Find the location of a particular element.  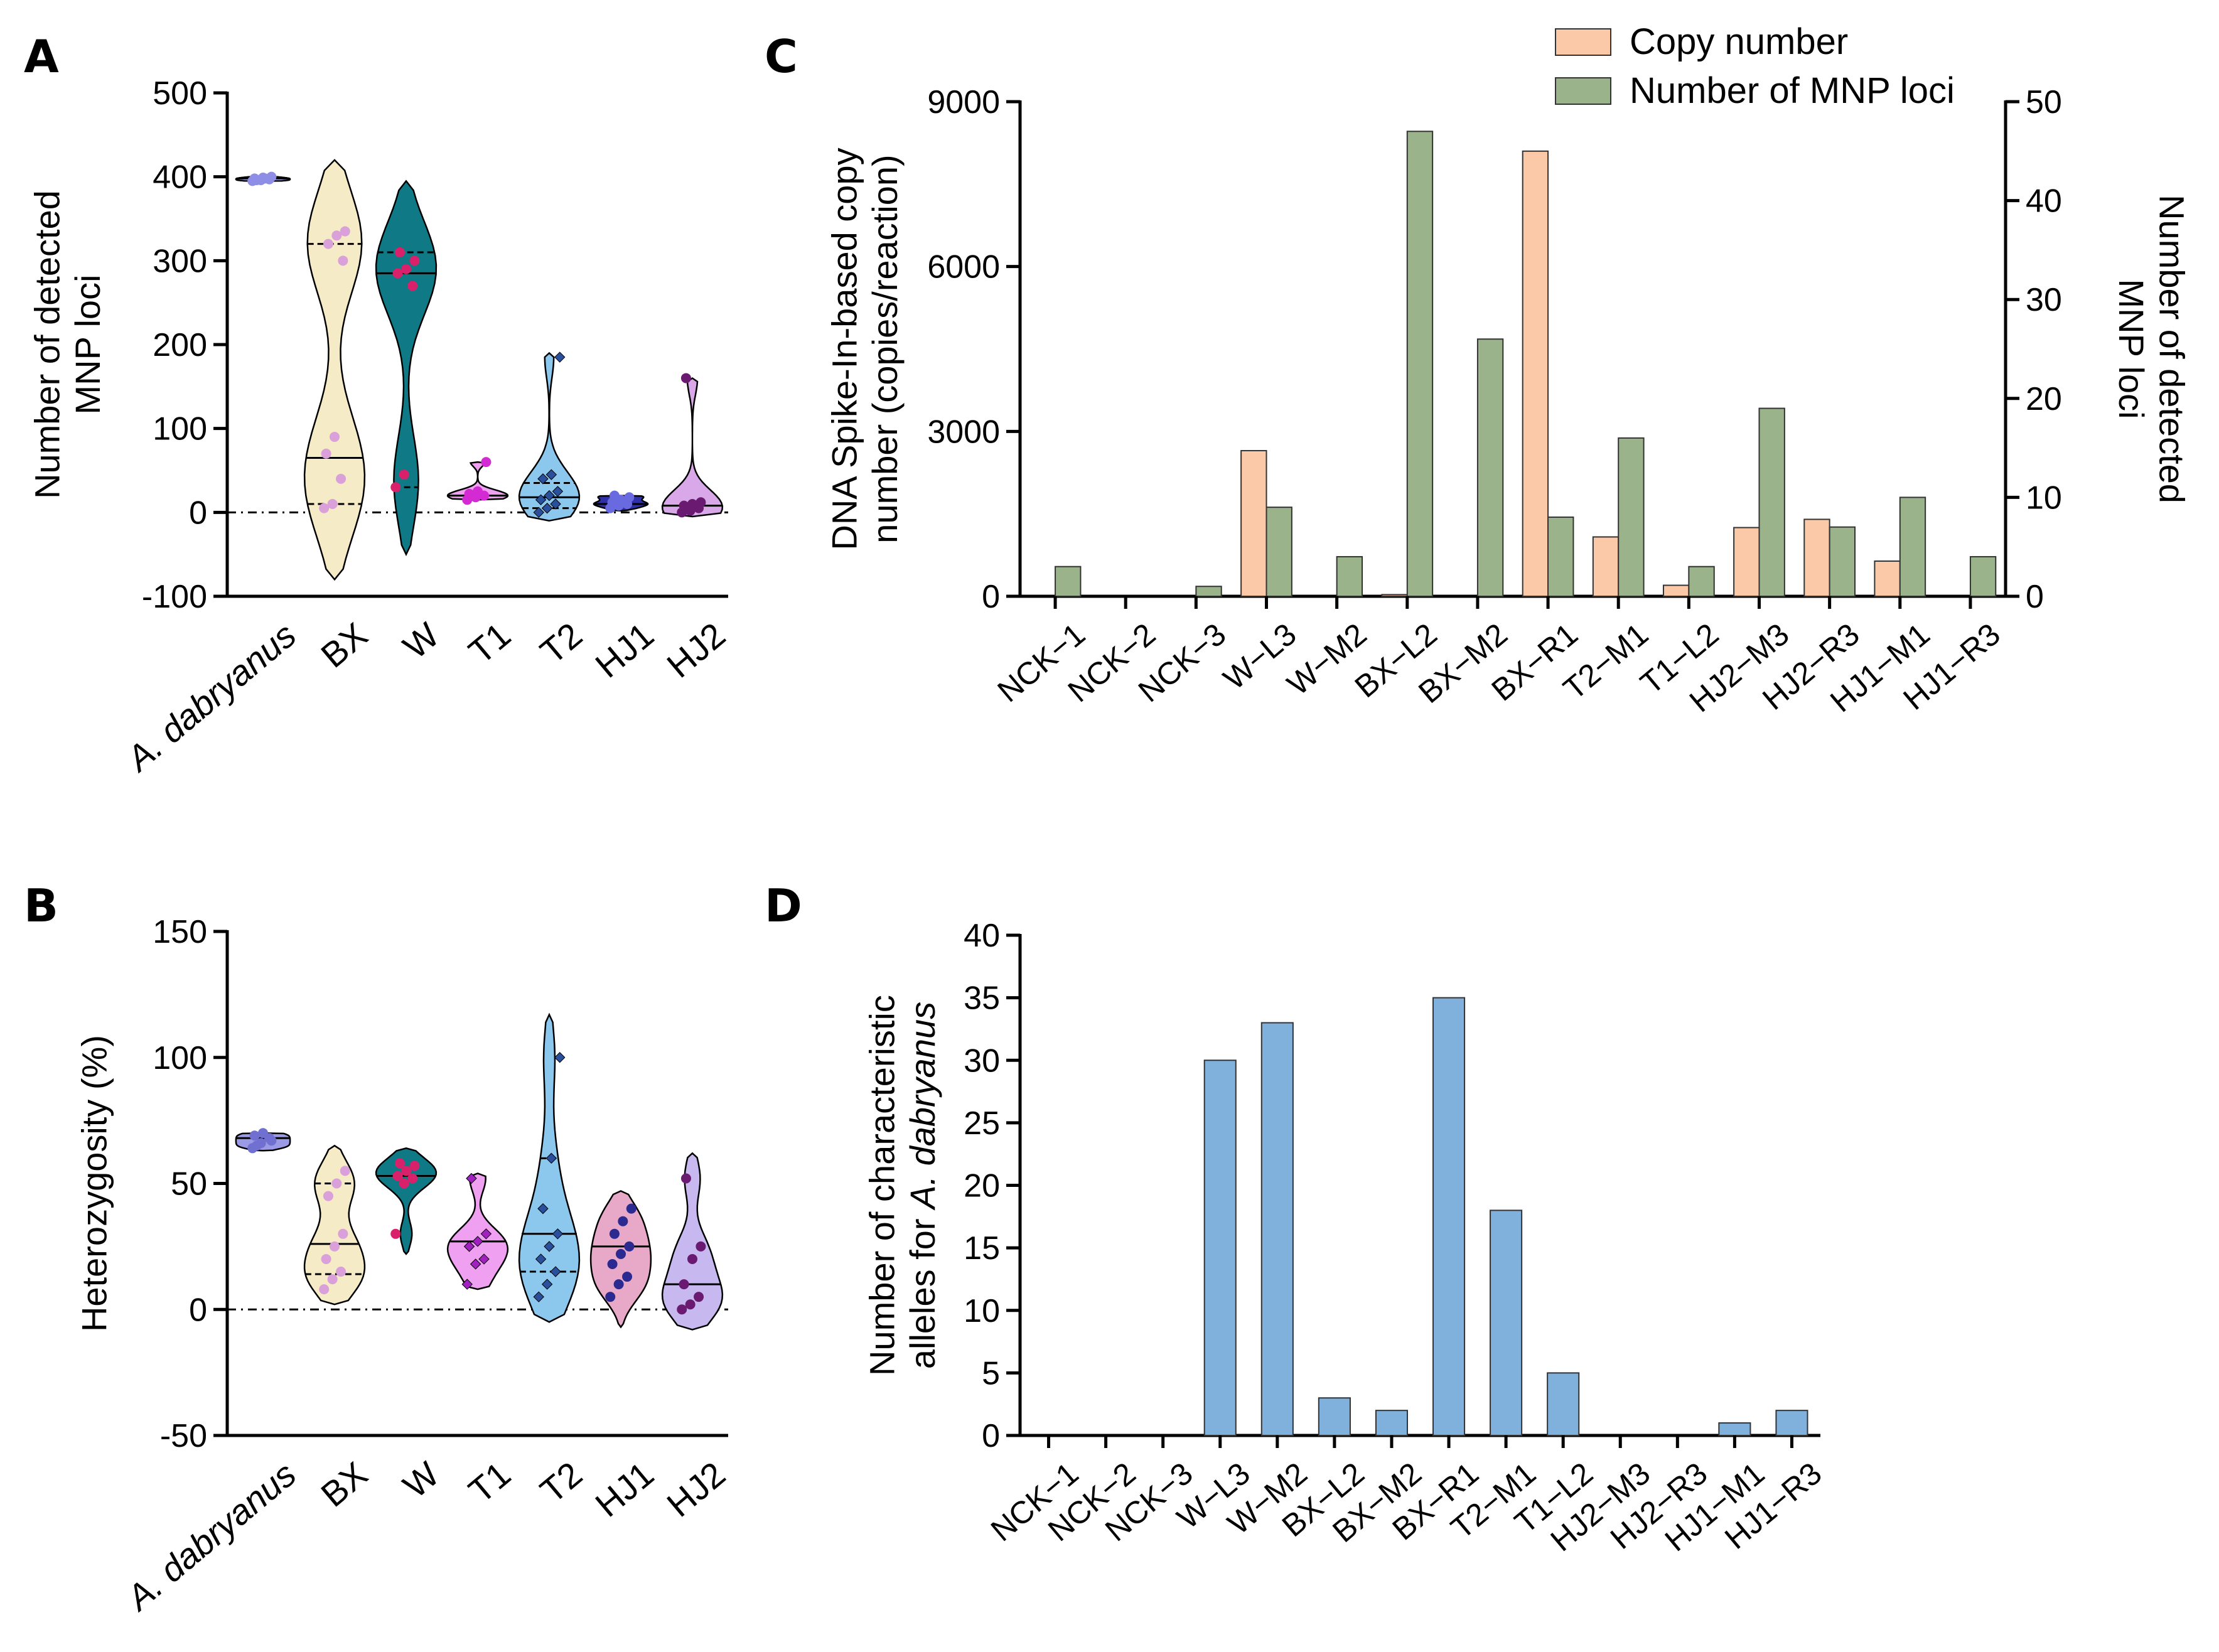

panel-c-y-right-axis-label: Number of detectedMNP loci is located at coordinates (2151, 349).